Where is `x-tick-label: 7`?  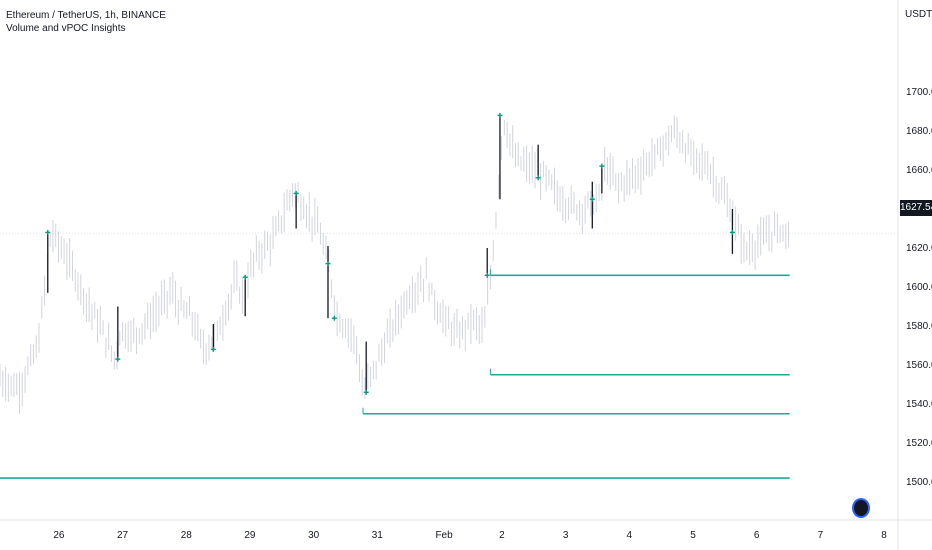
x-tick-label: 7 is located at coordinates (821, 535).